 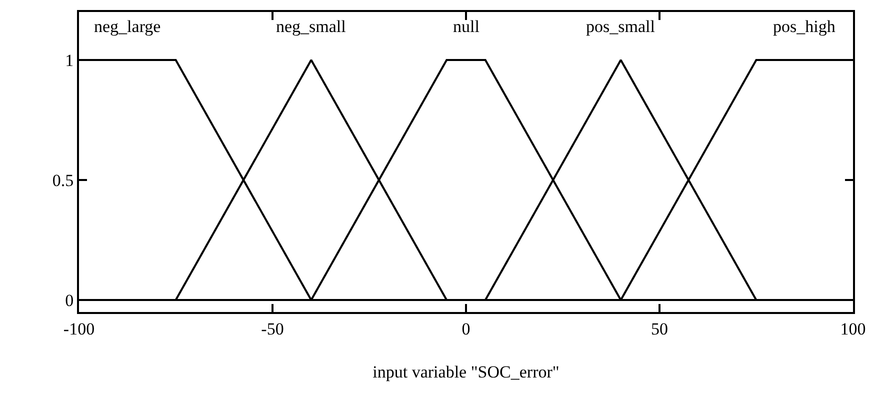 I want to click on series-label: neg_large, so click(x=127, y=26).